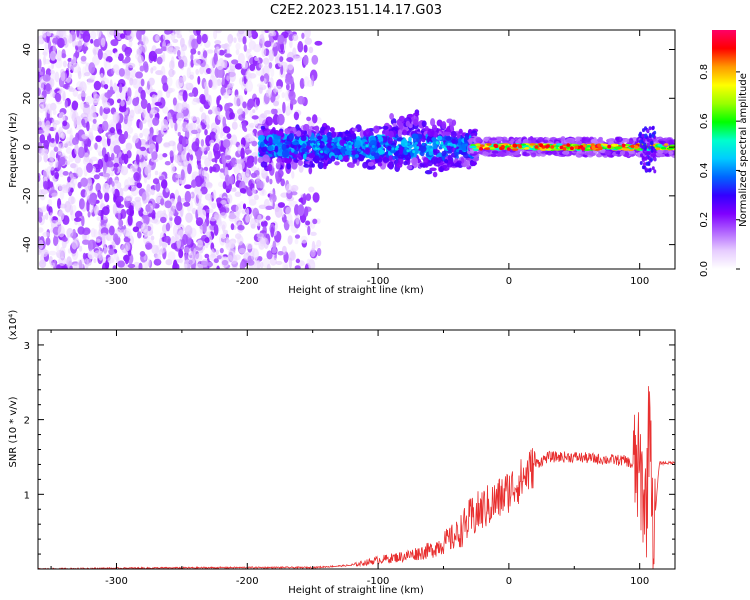 The width and height of the screenshot is (750, 600). What do you see at coordinates (743, 150) in the screenshot?
I see `colorbar-label: Normalized spectral amplitude` at bounding box center [743, 150].